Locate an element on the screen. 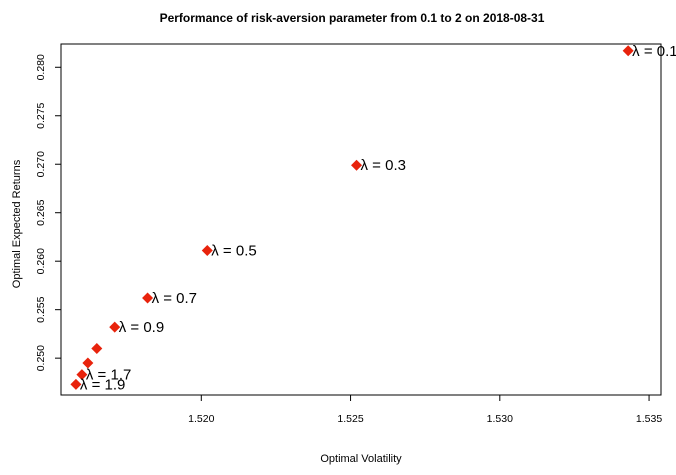  point-label: λ = 0.9 is located at coordinates (141, 327).